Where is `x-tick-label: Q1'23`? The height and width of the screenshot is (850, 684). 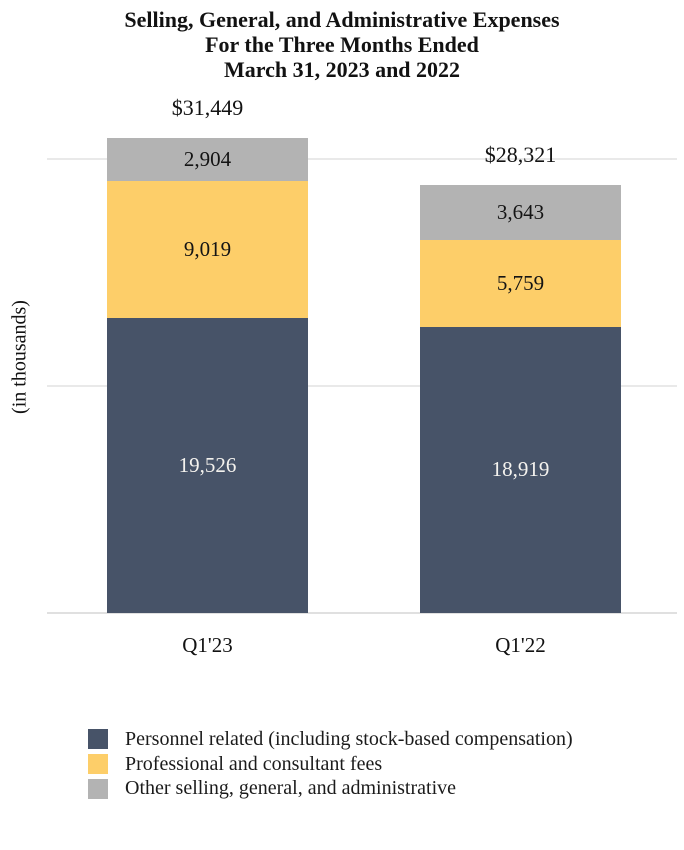
x-tick-label: Q1'23 is located at coordinates (207, 645).